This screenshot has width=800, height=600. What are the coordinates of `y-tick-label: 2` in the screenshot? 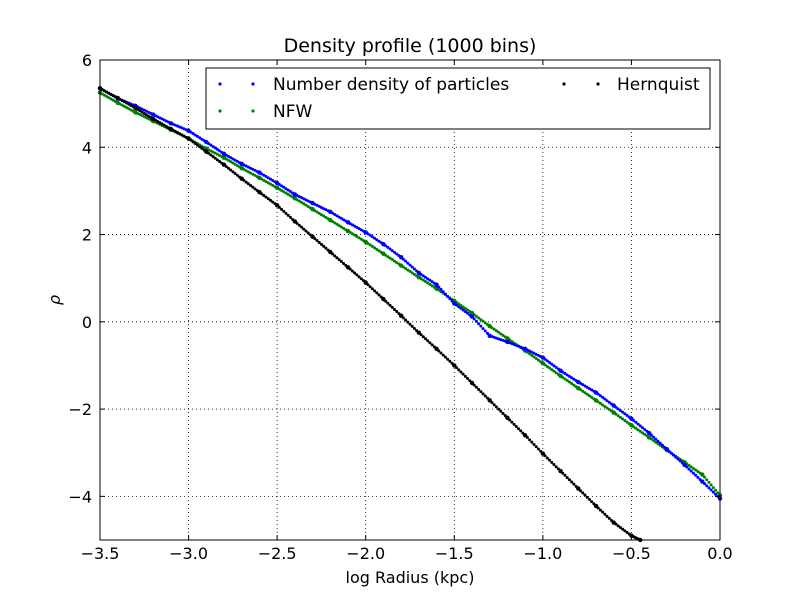 It's located at (87, 235).